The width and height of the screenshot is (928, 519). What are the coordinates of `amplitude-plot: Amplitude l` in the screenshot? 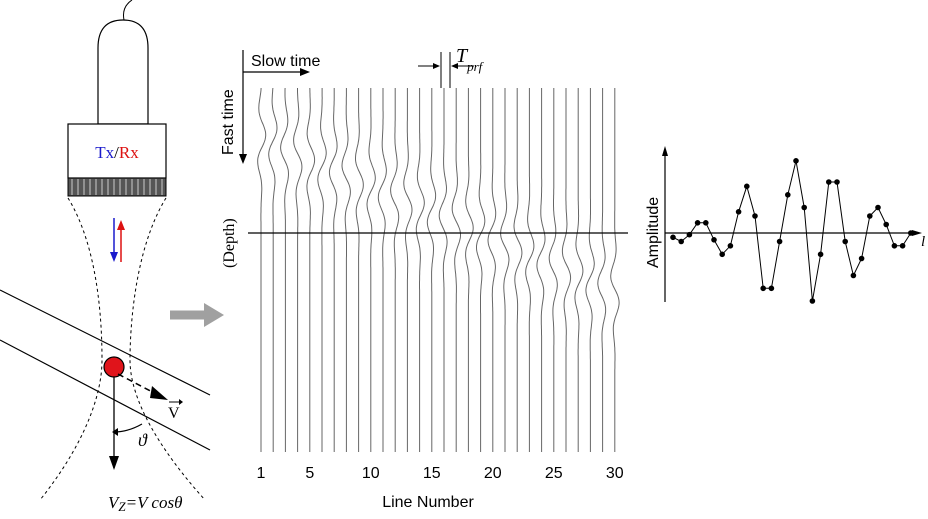 It's located at (785, 225).